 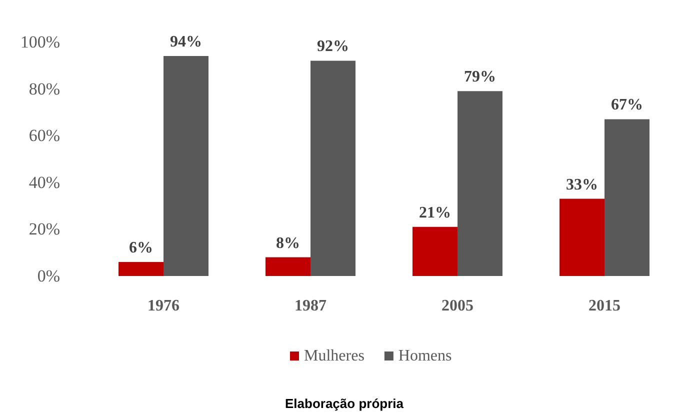 What do you see at coordinates (310, 306) in the screenshot?
I see `x-tick-label: 1987` at bounding box center [310, 306].